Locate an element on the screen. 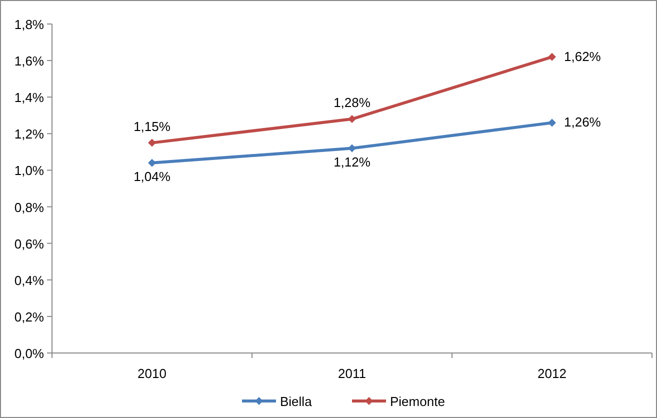 This screenshot has height=418, width=657. data-label: 1,04% is located at coordinates (152, 176).